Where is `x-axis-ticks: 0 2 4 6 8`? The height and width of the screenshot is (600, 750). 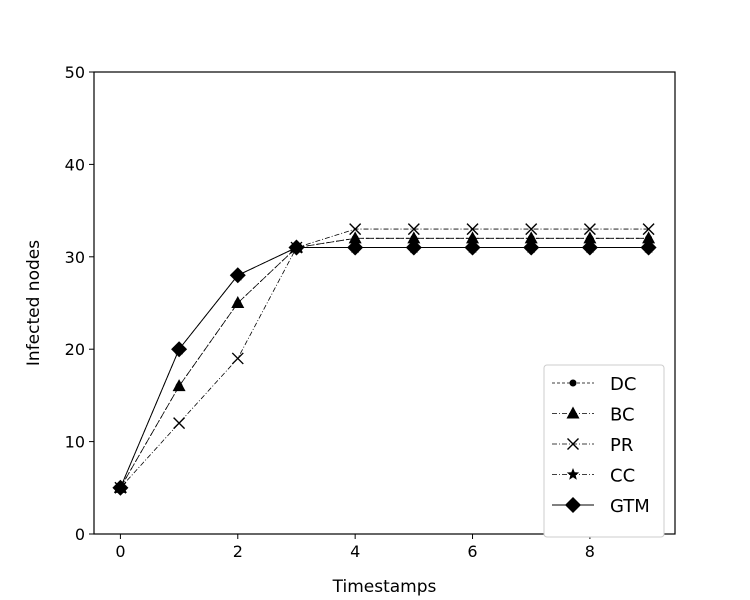
x-axis-ticks: 0 2 4 6 8 is located at coordinates (355, 547).